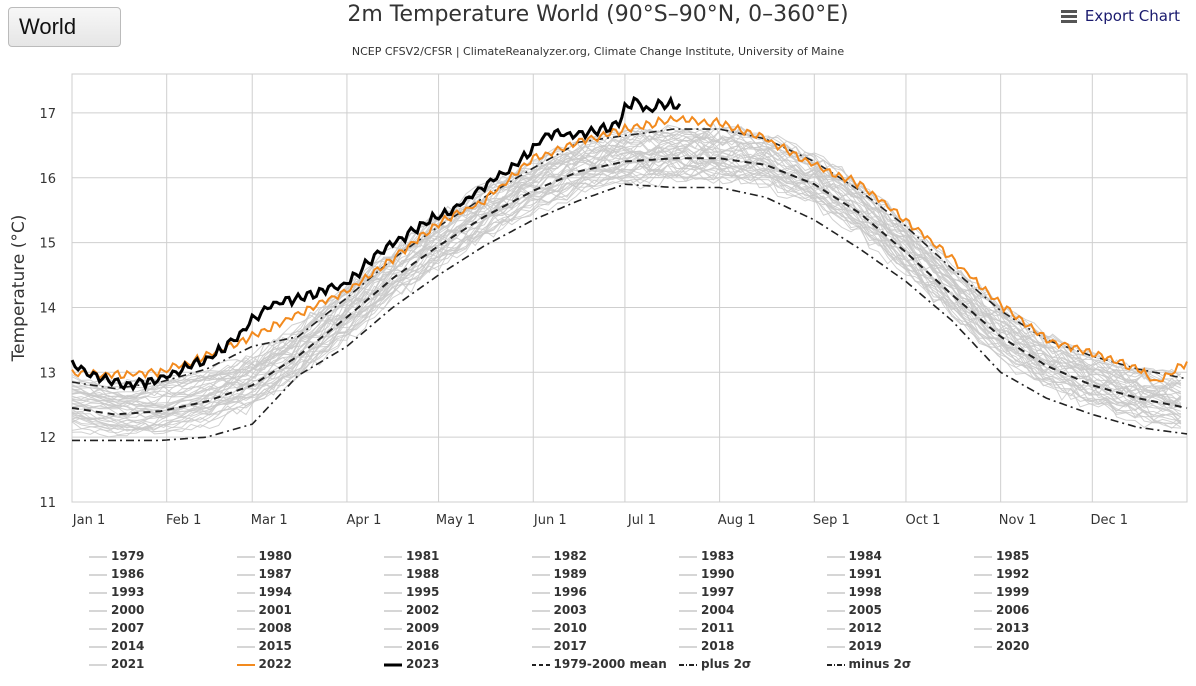 The width and height of the screenshot is (1196, 686). What do you see at coordinates (718, 610) in the screenshot?
I see `legend-label: 2004` at bounding box center [718, 610].